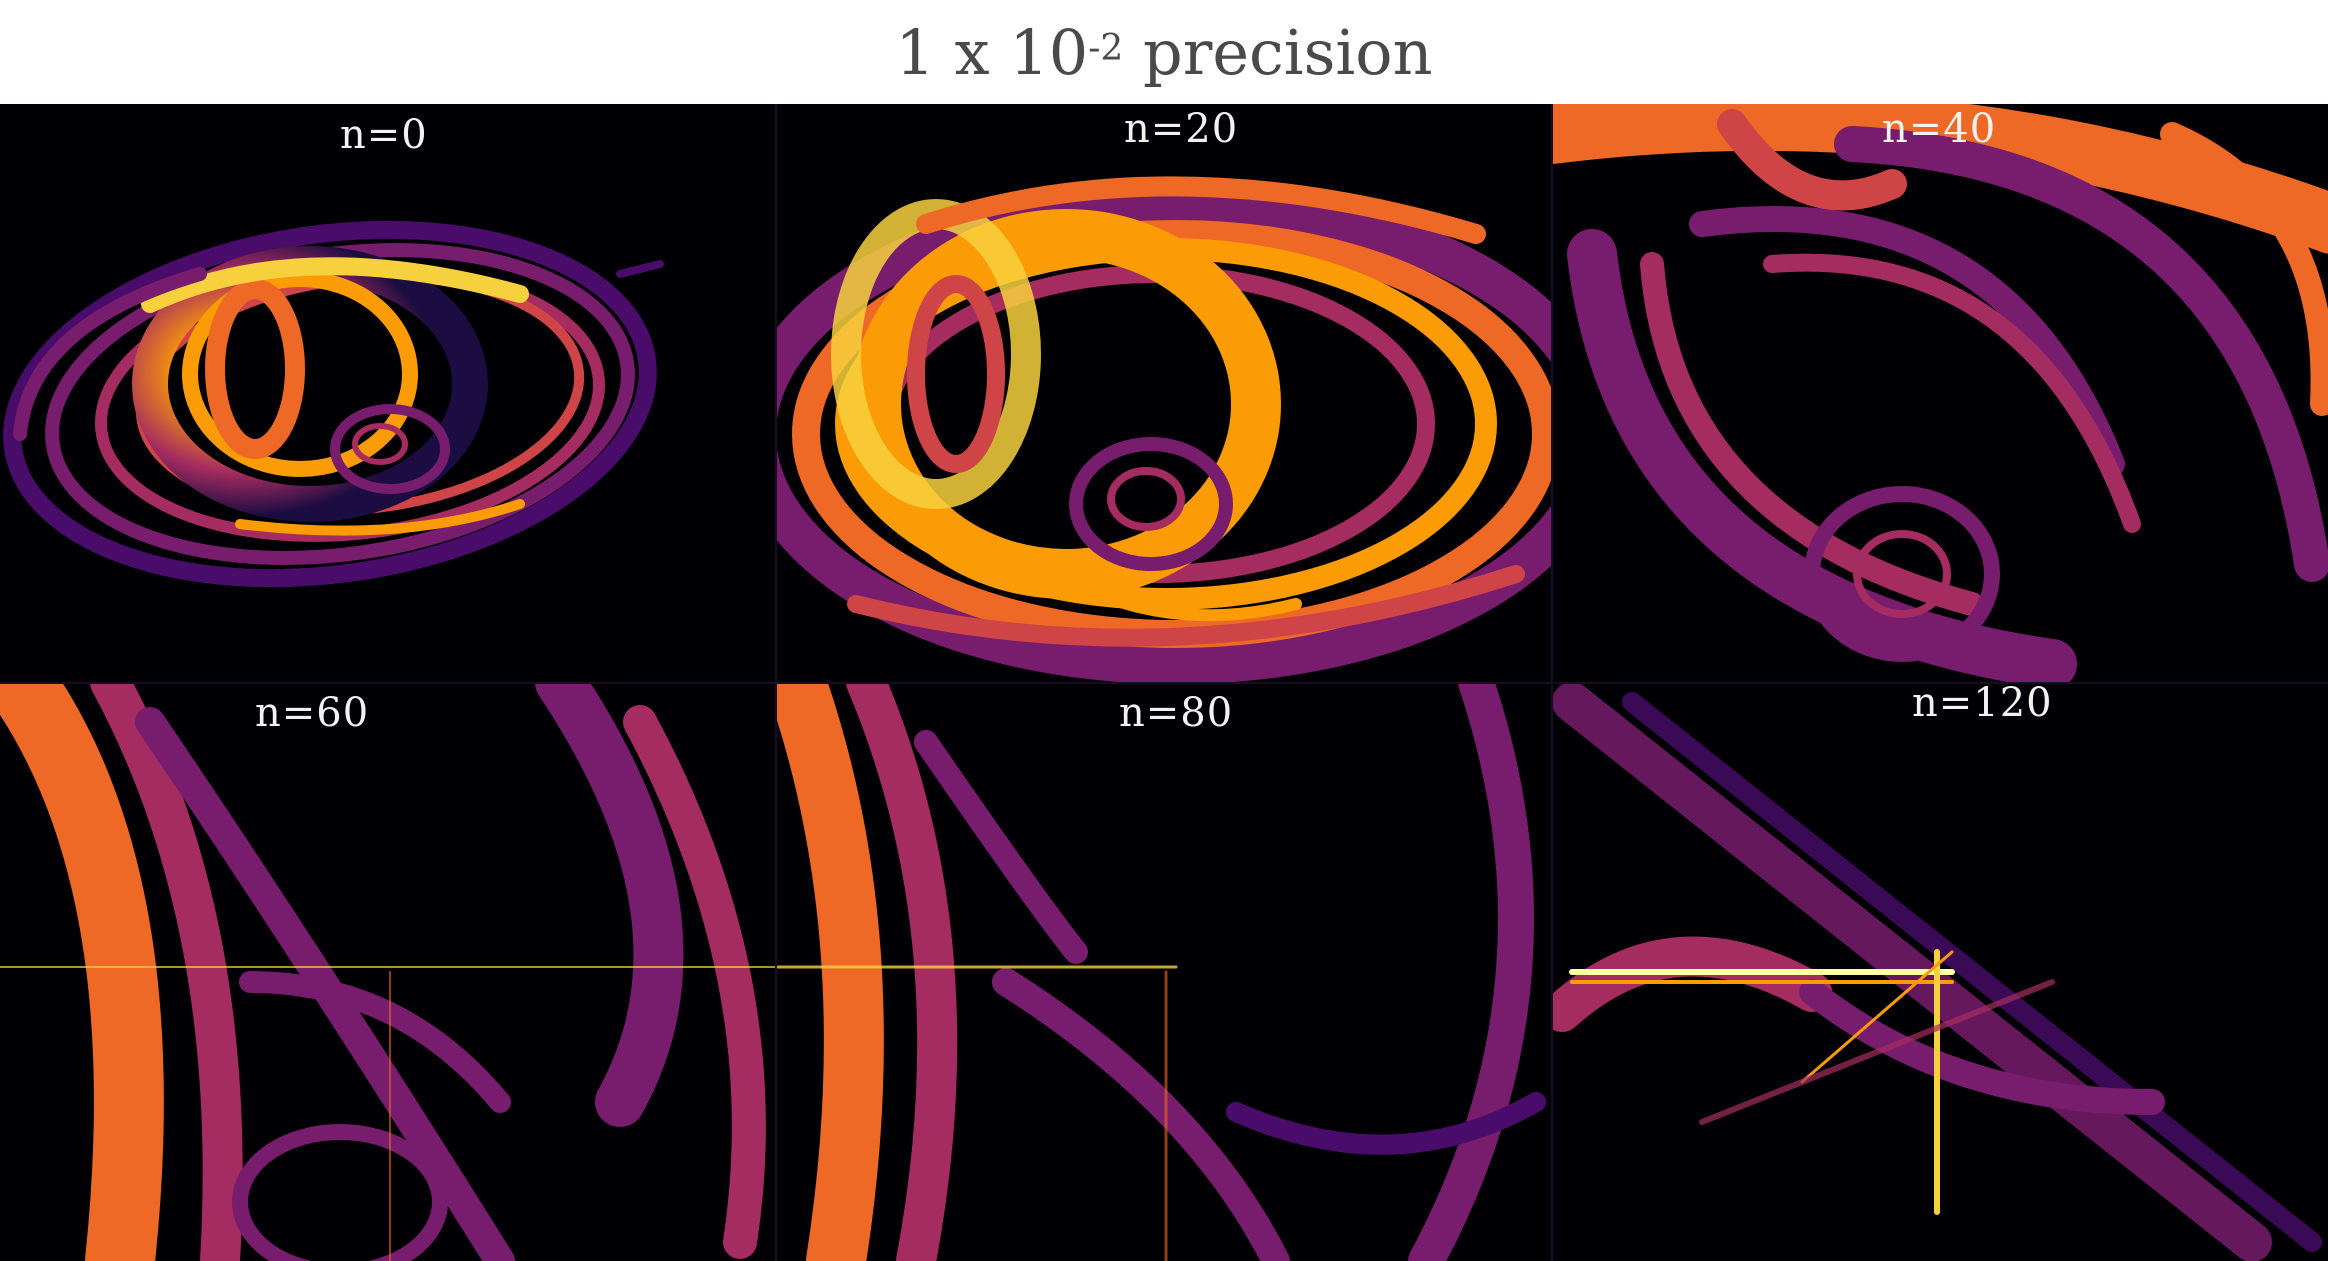  Describe the element at coordinates (1164, 683) in the screenshot. I see `panel-divider` at that location.